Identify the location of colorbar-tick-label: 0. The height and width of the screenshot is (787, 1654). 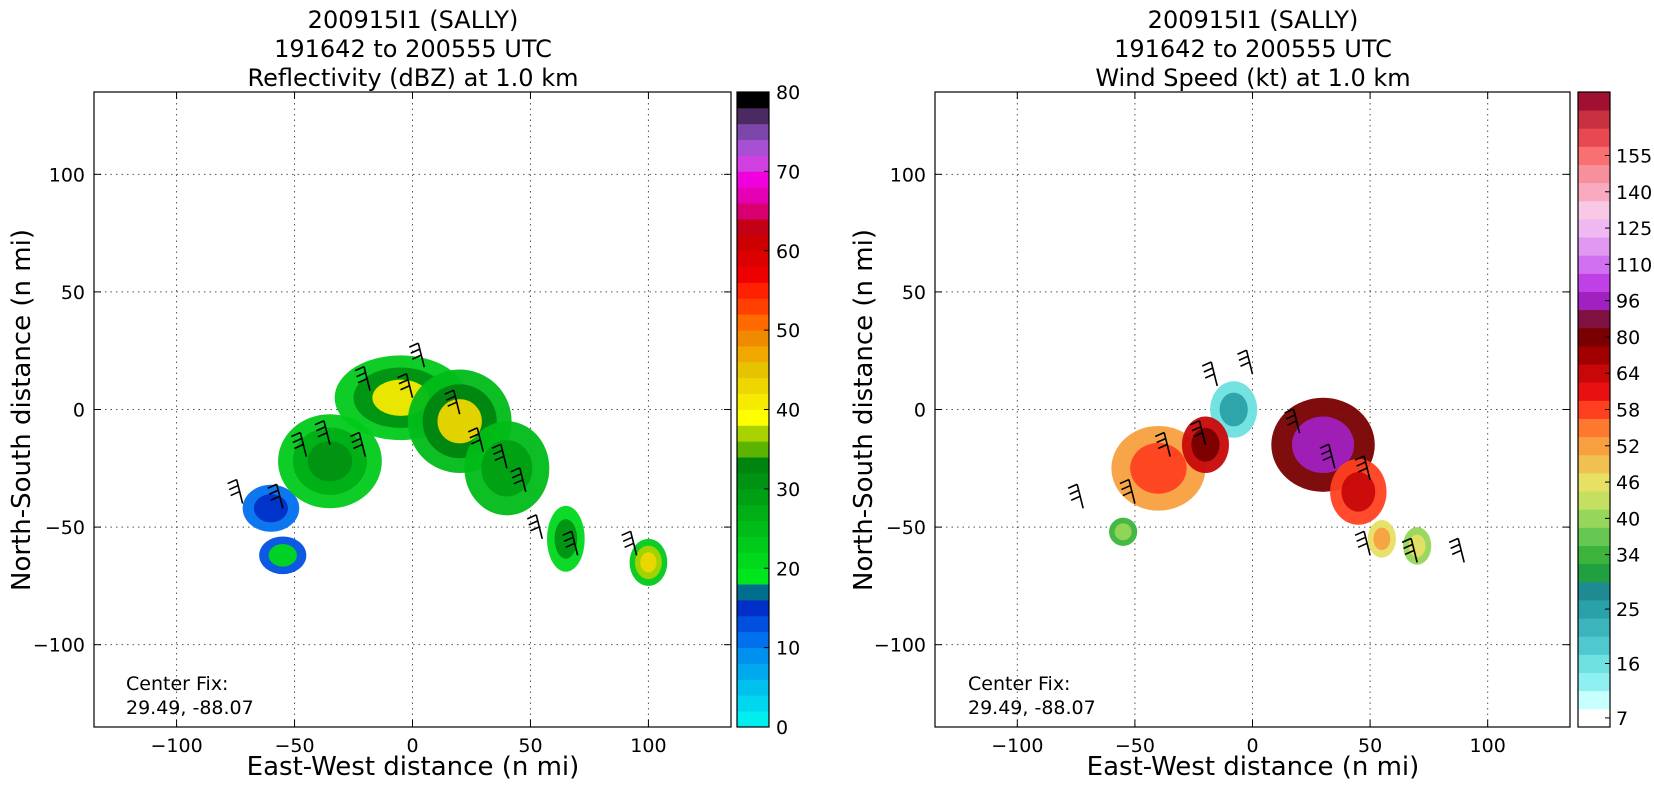
(782, 728).